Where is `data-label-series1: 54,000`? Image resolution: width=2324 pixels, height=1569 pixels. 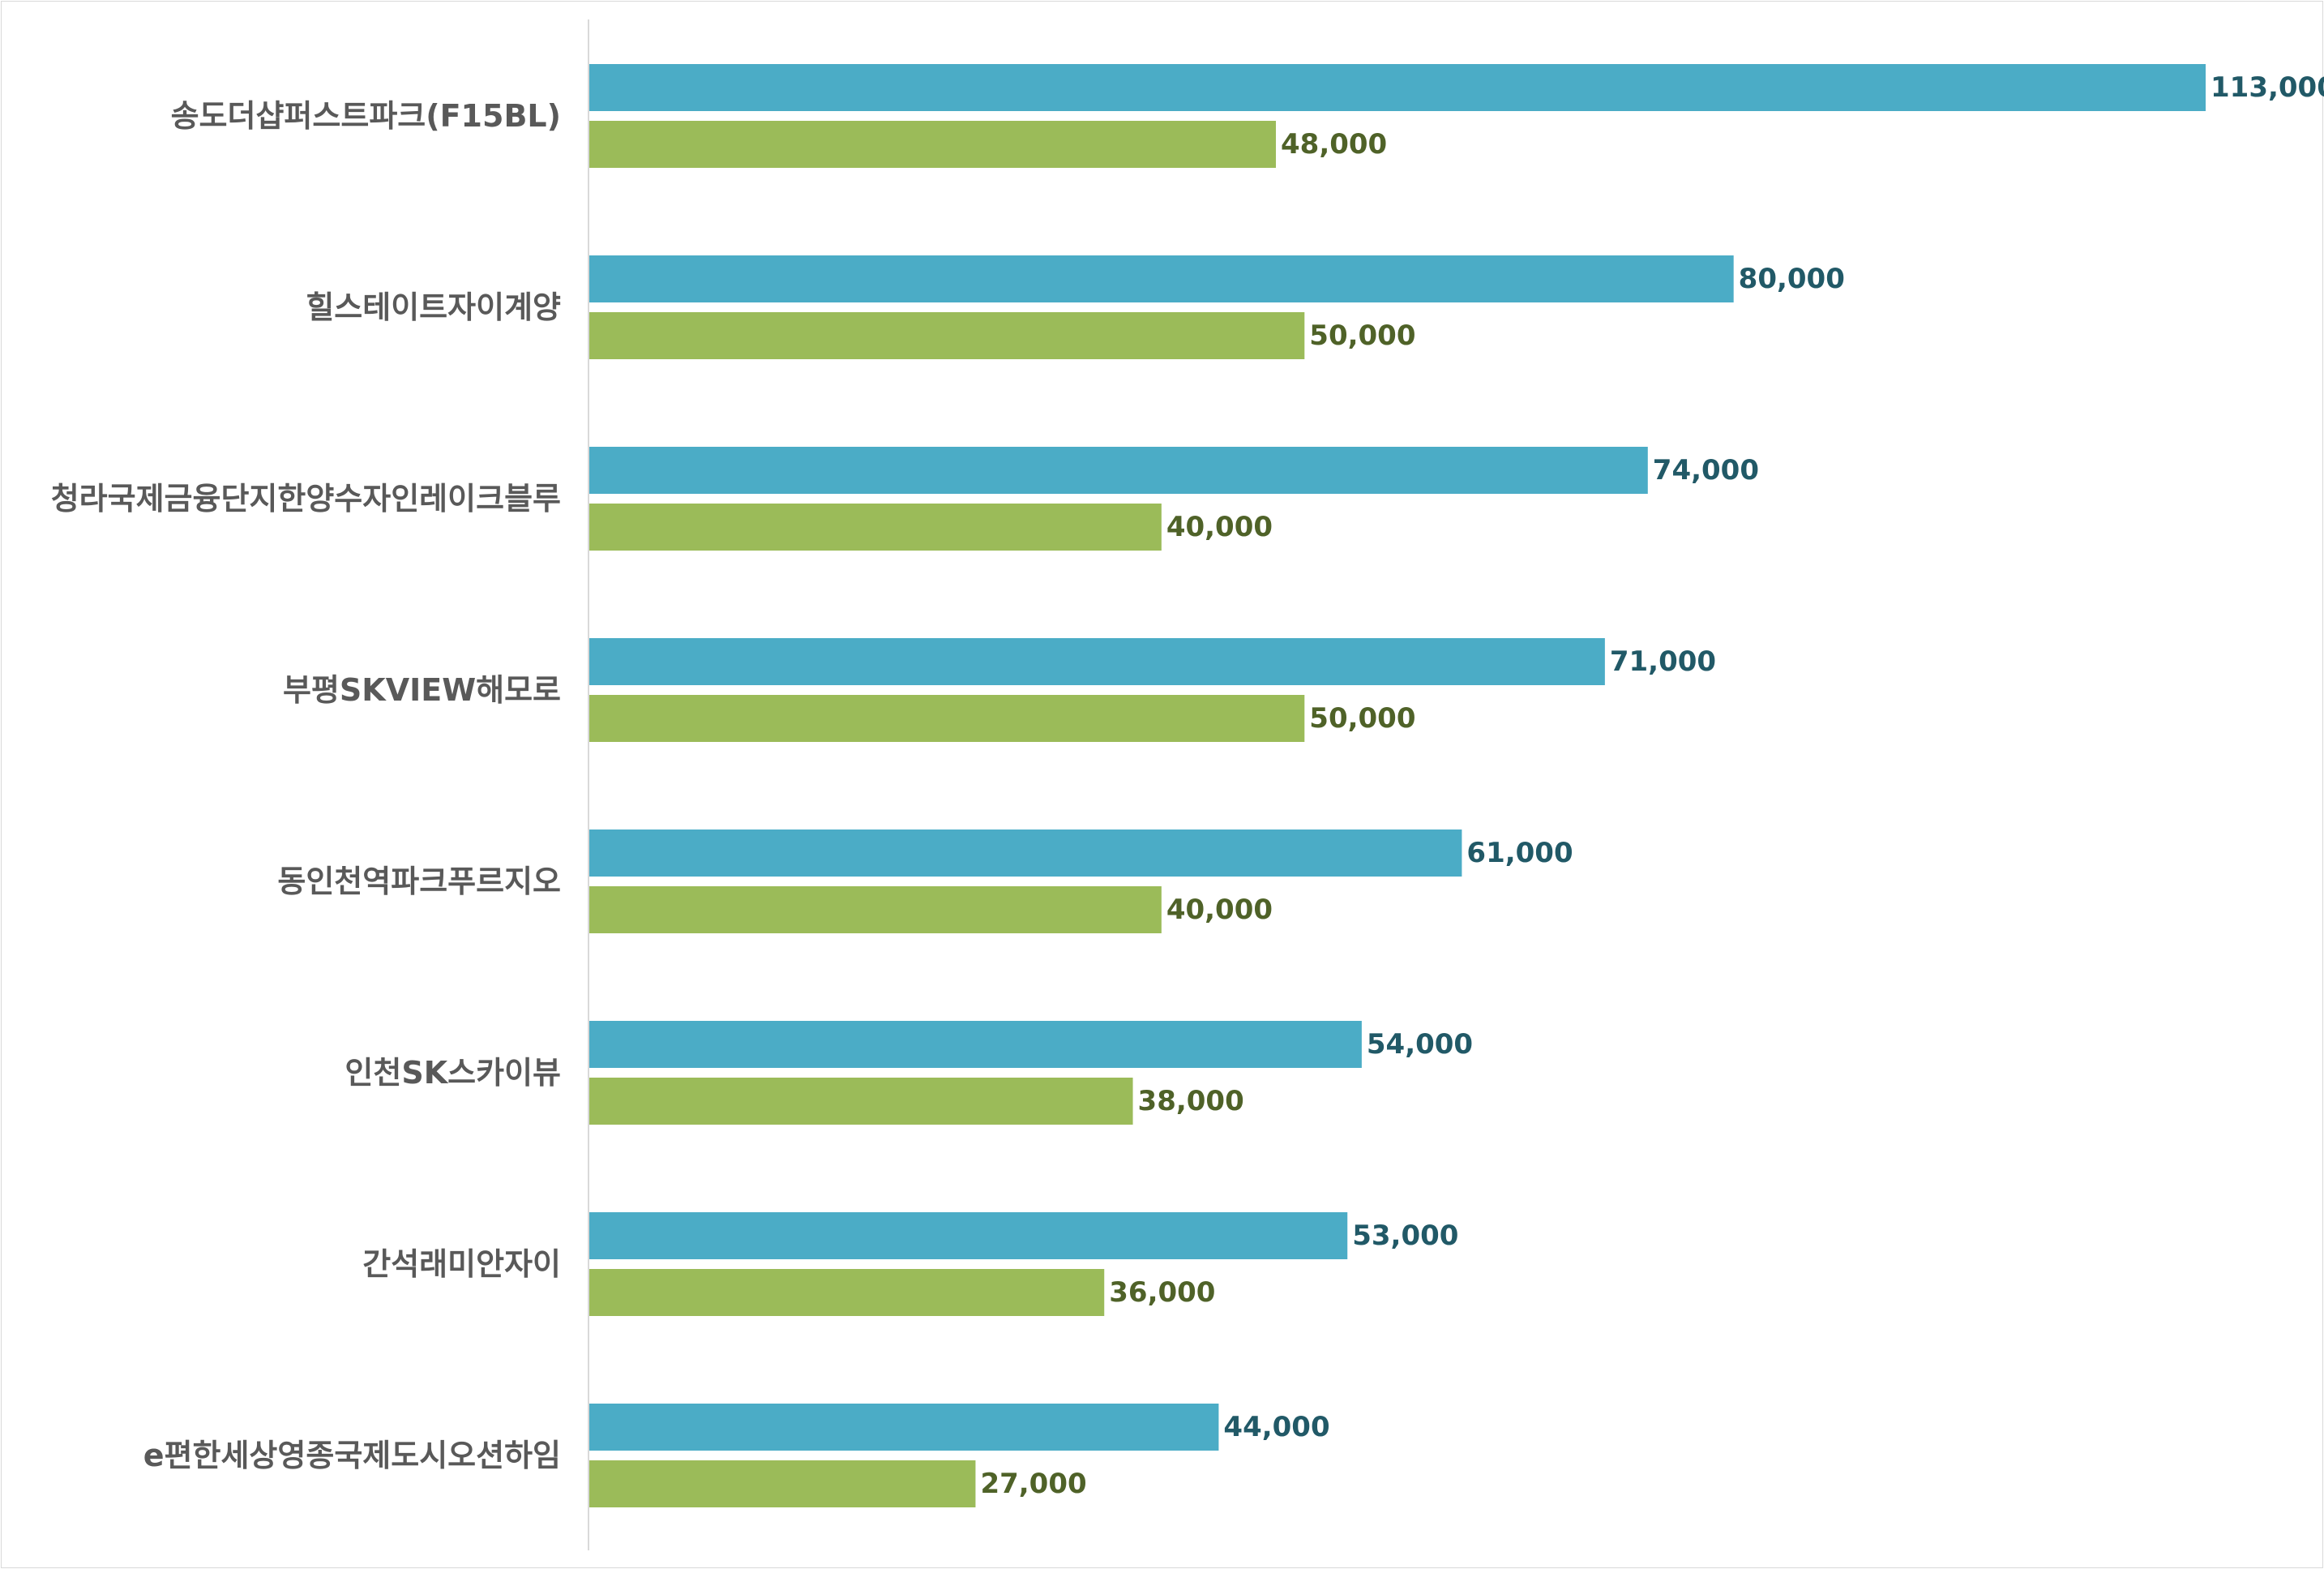 data-label-series1: 54,000 is located at coordinates (1420, 1044).